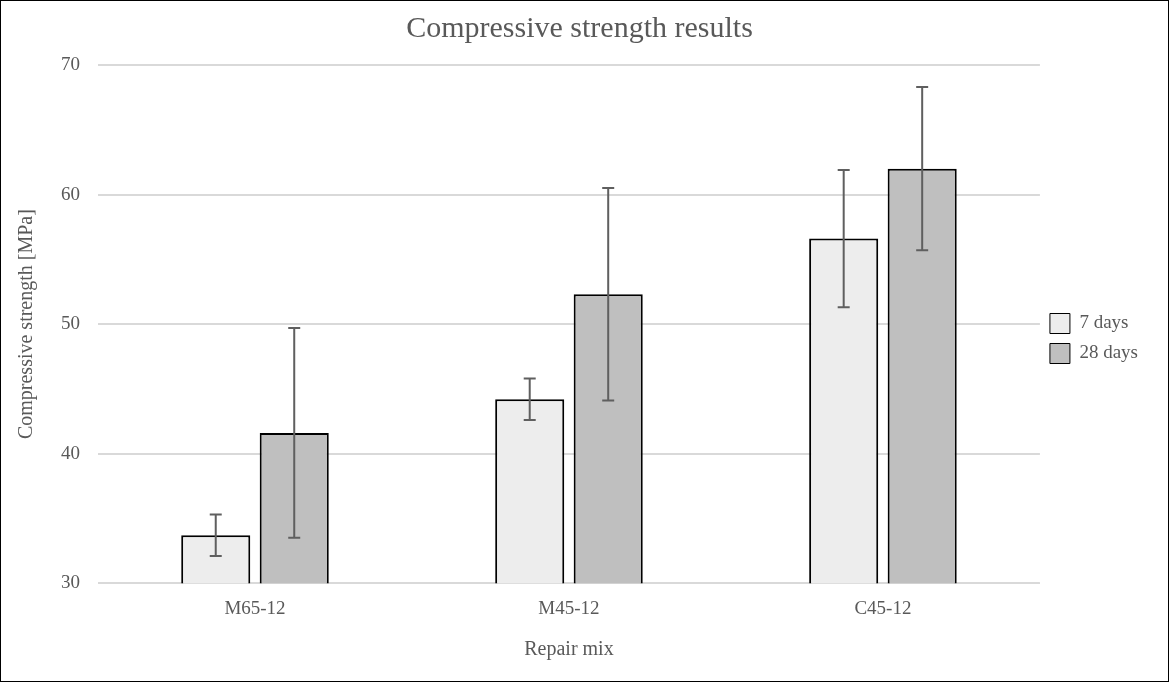 Image resolution: width=1169 pixels, height=682 pixels. Describe the element at coordinates (569, 607) in the screenshot. I see `x-tick-label: M45-12` at that location.